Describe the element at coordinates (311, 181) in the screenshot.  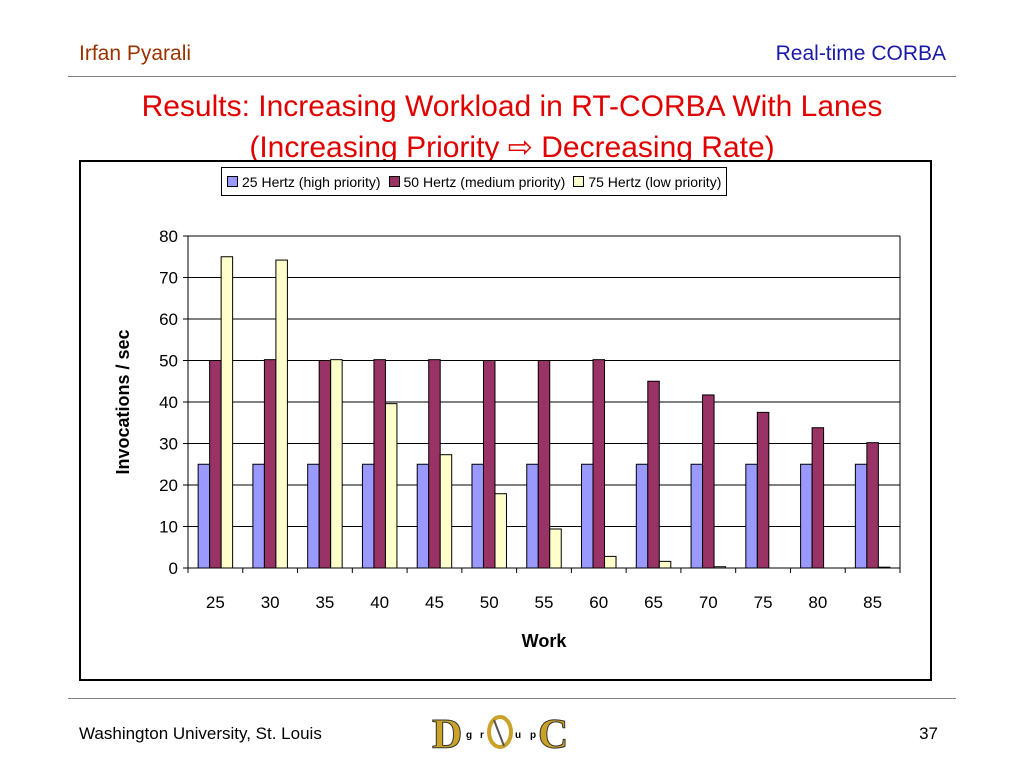
I see `legend-label-25hz: 25 Hertz (high priority)` at that location.